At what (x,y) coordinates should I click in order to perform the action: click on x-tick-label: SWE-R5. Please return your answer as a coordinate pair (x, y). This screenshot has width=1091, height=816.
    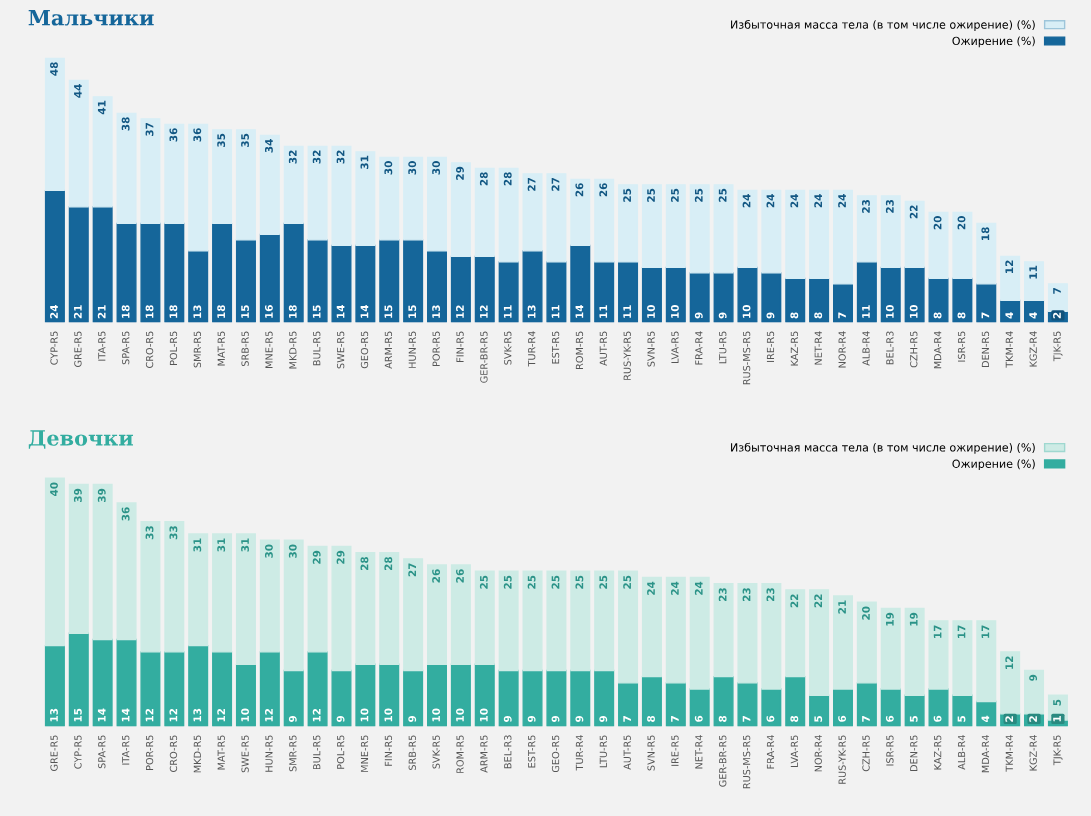
    Looking at the image, I should click on (340, 350).